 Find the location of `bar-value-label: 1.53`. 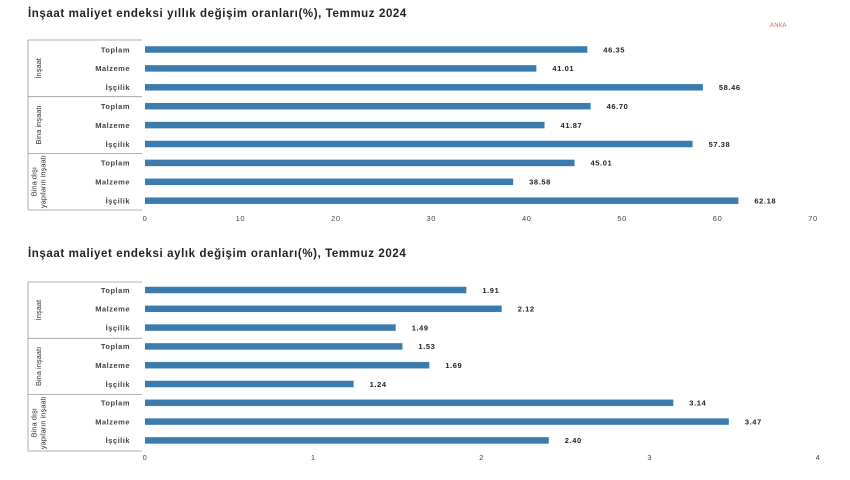

bar-value-label: 1.53 is located at coordinates (426, 346).